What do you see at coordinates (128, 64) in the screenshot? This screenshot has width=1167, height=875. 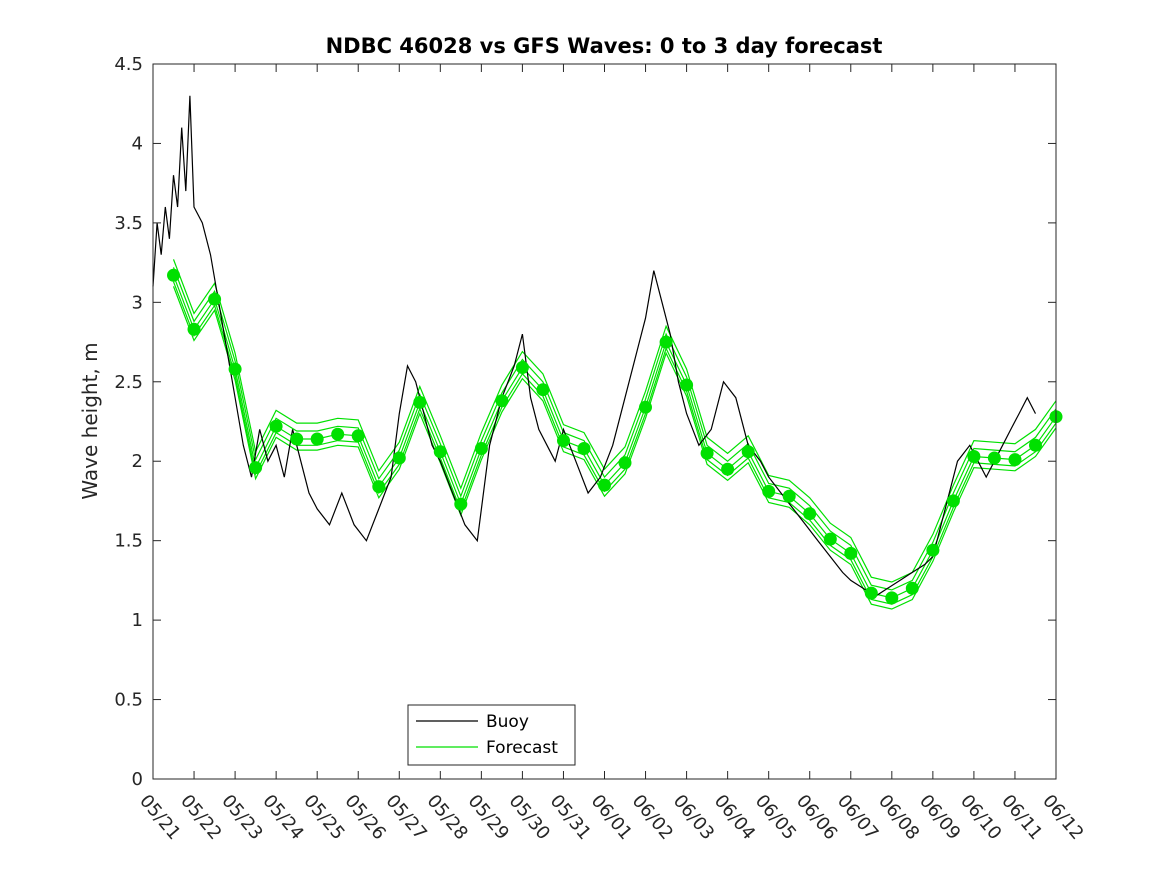 I see `y-tick-label: 4.5` at bounding box center [128, 64].